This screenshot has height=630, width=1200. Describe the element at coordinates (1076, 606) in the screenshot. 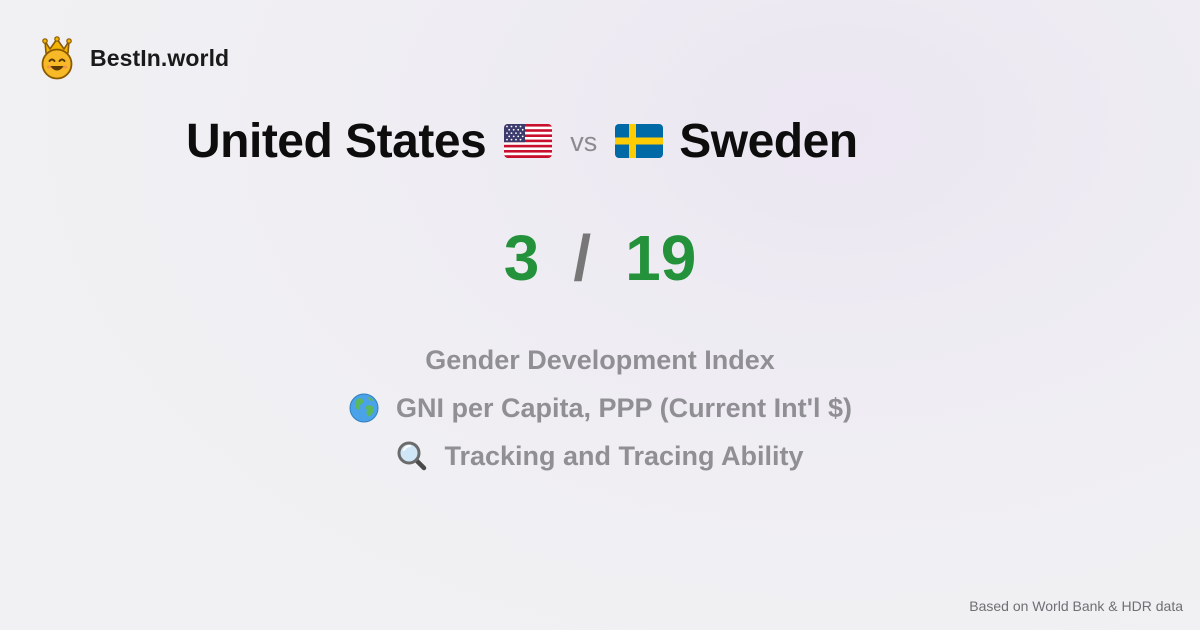

I see `data-source-note: Based on World Bank & HDR data` at that location.